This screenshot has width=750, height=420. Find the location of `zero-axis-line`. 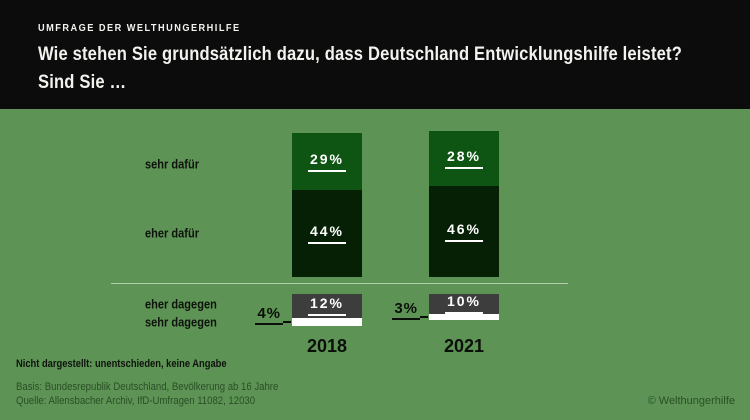

zero-axis-line is located at coordinates (339, 283).